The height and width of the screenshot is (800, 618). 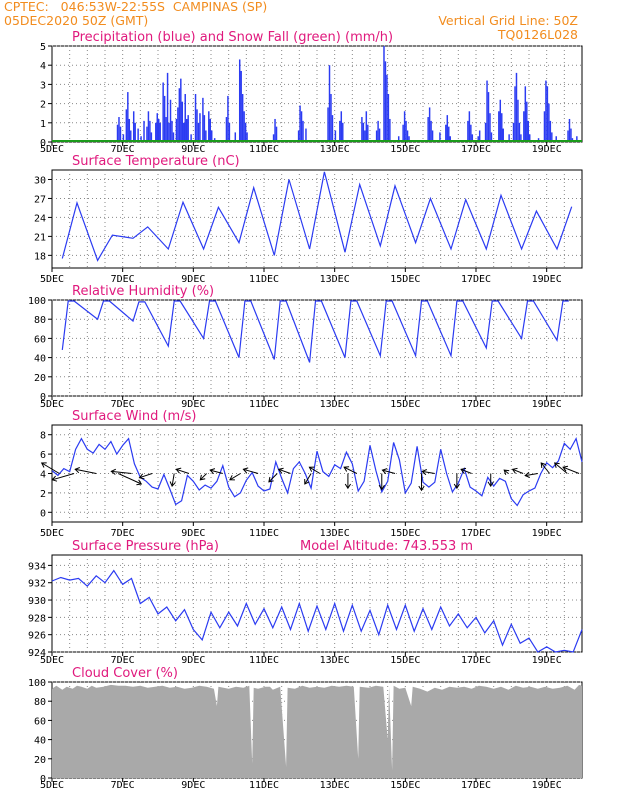 I want to click on y-tick-label: 20, so click(x=40, y=760).